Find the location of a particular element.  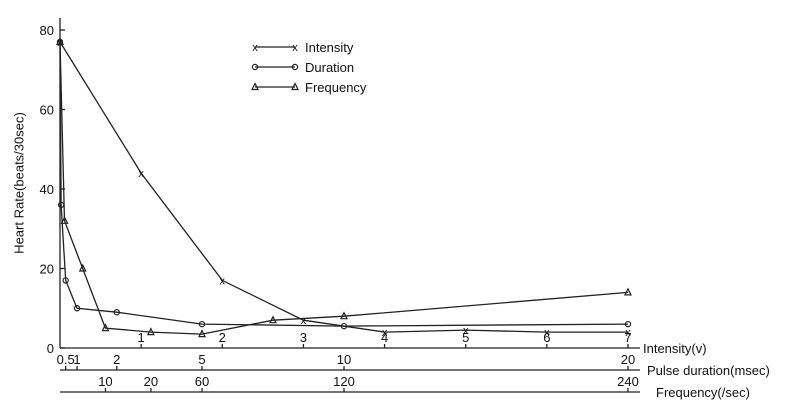

legend-label-frequency: Frequency is located at coordinates (336, 87).